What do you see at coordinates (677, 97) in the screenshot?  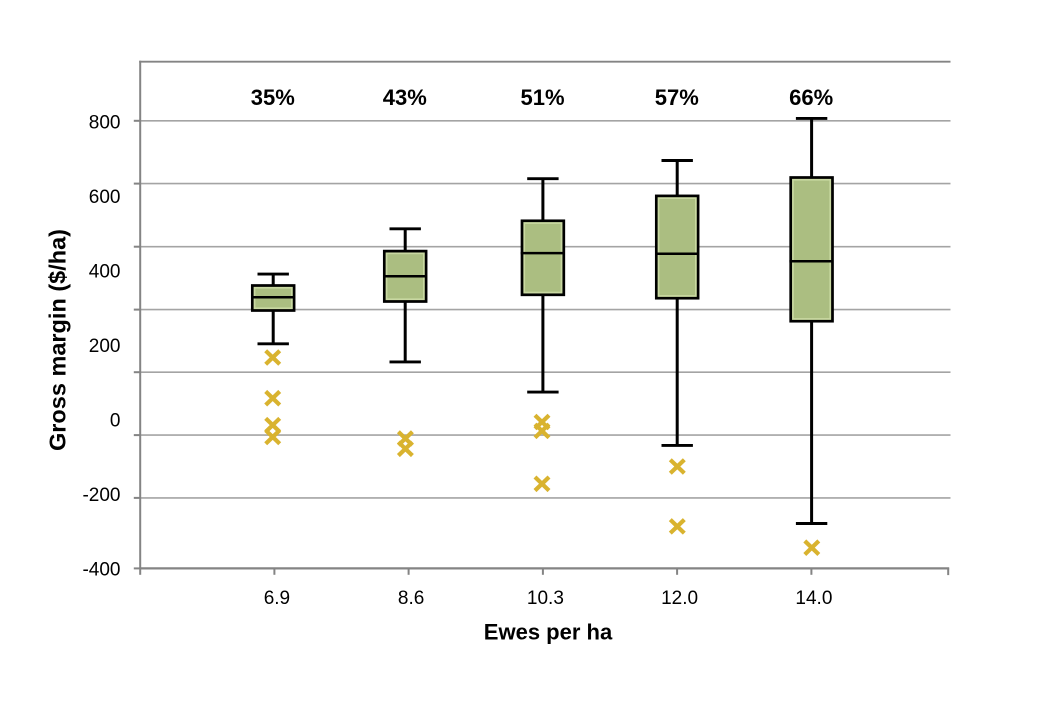 I see `svg-text: 57%` at bounding box center [677, 97].